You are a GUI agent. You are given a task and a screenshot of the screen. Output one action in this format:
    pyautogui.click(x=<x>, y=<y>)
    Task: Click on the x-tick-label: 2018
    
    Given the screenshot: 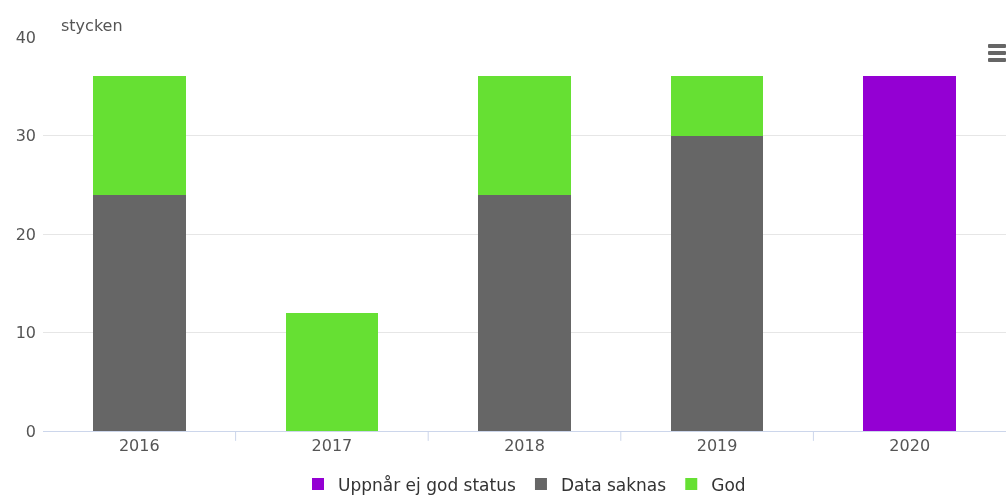 What is the action you would take?
    pyautogui.click(x=524, y=446)
    